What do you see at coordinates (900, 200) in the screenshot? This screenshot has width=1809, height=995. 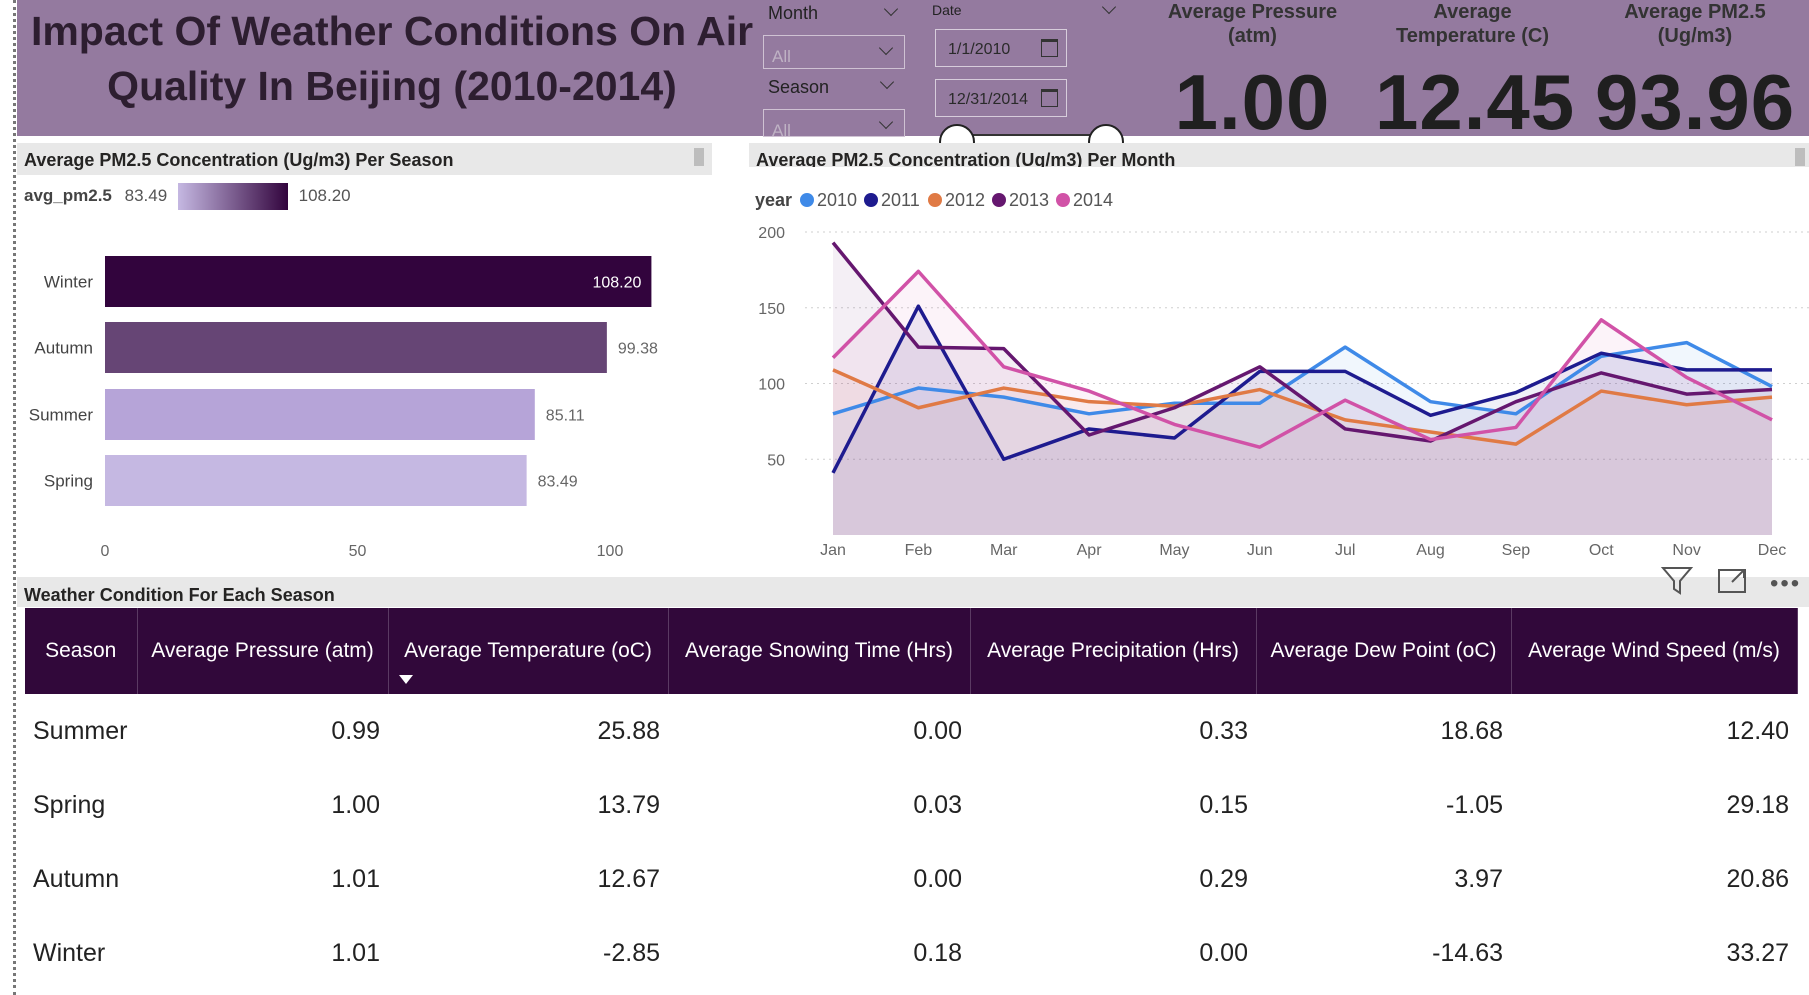 I see `legend-label: 2011` at bounding box center [900, 200].